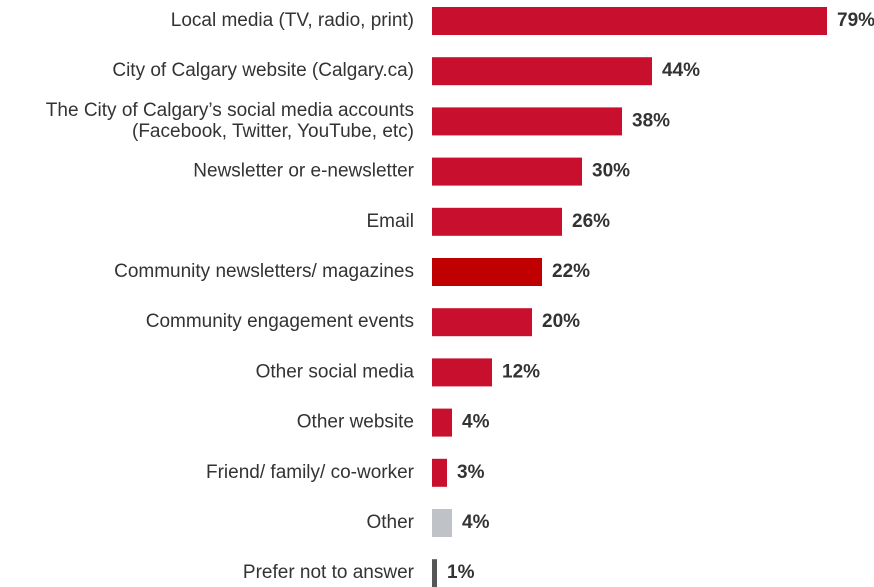 Image resolution: width=874 pixels, height=587 pixels. Describe the element at coordinates (855, 20) in the screenshot. I see `value-label: 79%` at that location.